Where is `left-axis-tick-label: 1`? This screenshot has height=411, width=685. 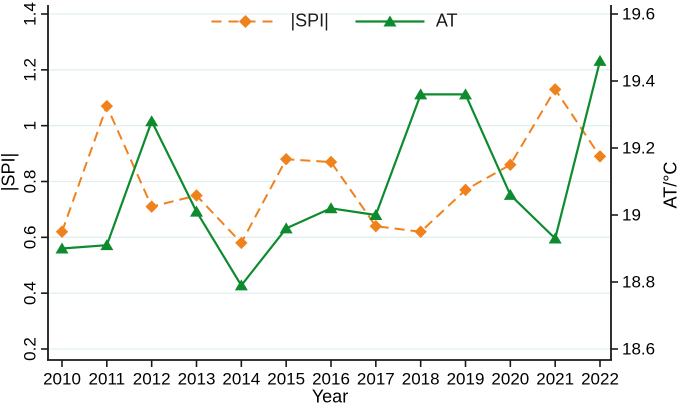
left-axis-tick-label: 1 is located at coordinates (30, 125).